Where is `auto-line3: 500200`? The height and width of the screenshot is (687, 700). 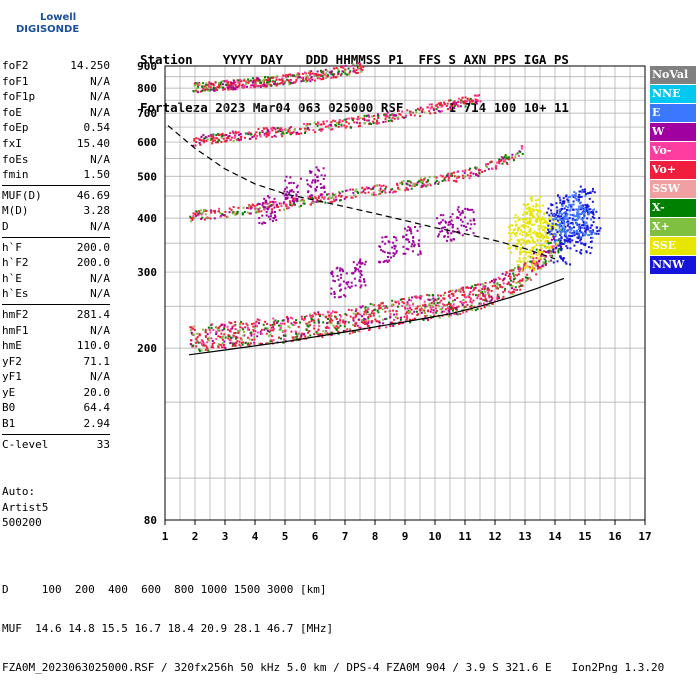
auto-line3: 500200 is located at coordinates (22, 522).